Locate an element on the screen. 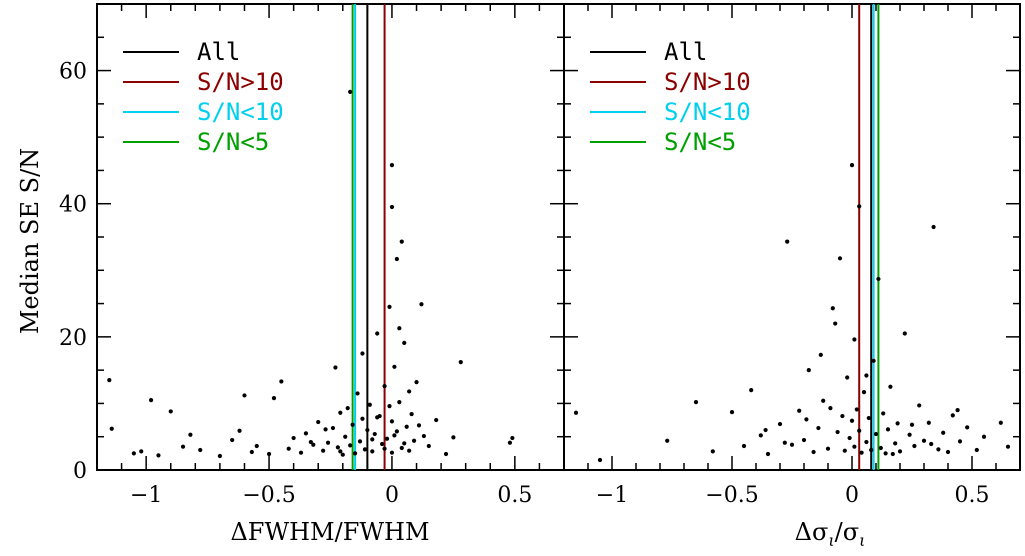  y-tick-label: 40 is located at coordinates (73, 205).